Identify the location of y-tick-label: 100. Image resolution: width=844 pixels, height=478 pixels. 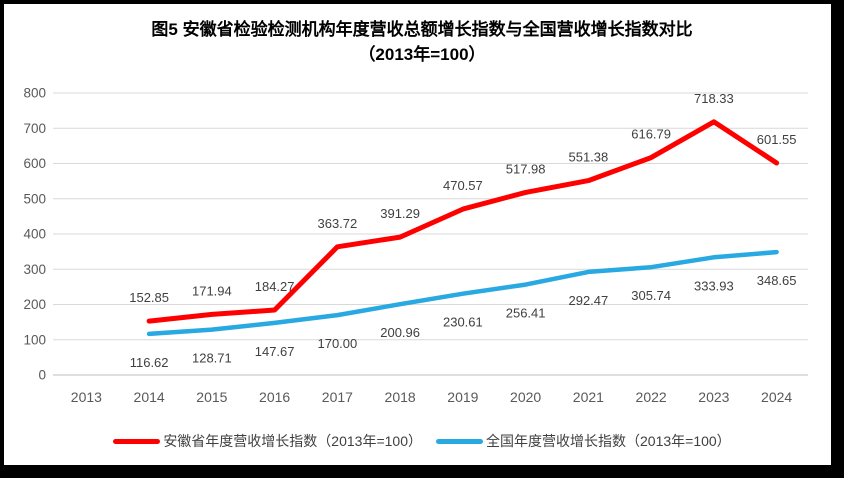
(34, 339).